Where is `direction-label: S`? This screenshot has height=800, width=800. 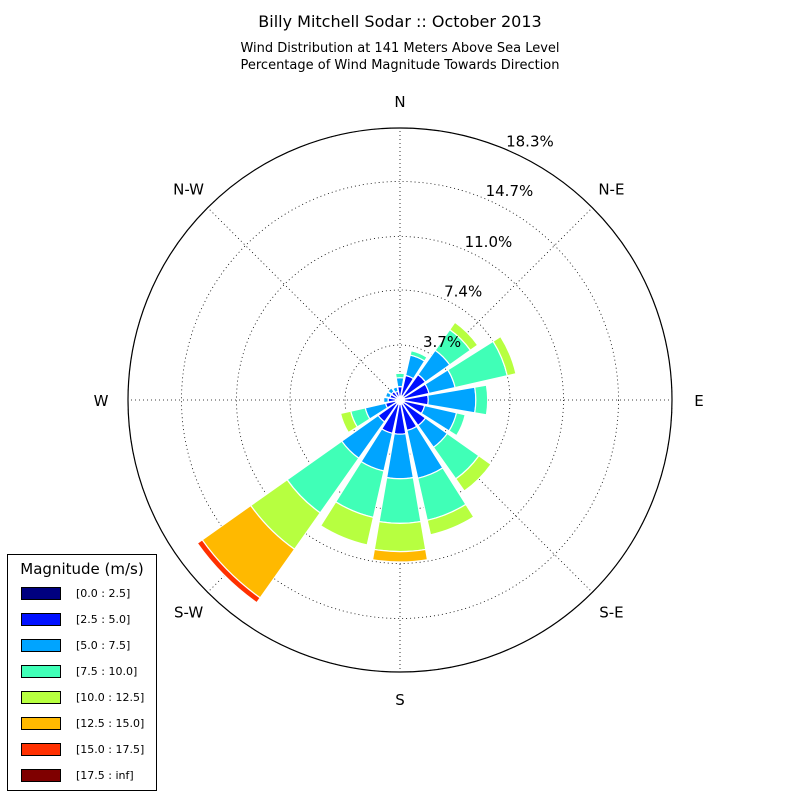 direction-label: S is located at coordinates (400, 700).